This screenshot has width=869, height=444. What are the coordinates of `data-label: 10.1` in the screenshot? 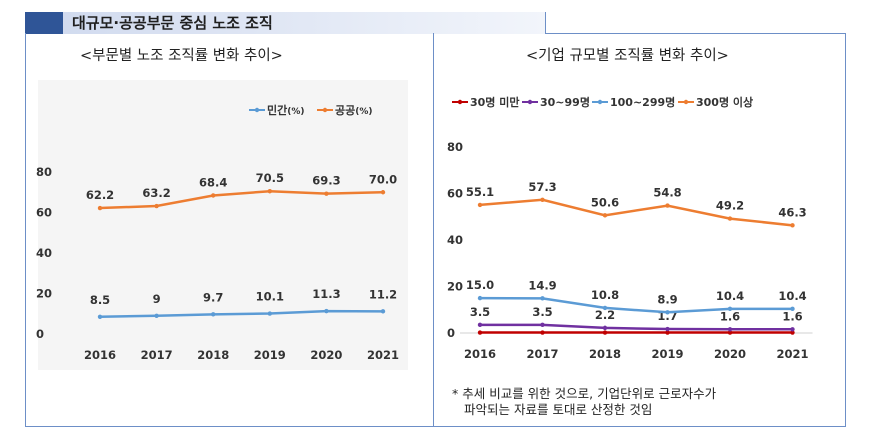 It's located at (270, 297).